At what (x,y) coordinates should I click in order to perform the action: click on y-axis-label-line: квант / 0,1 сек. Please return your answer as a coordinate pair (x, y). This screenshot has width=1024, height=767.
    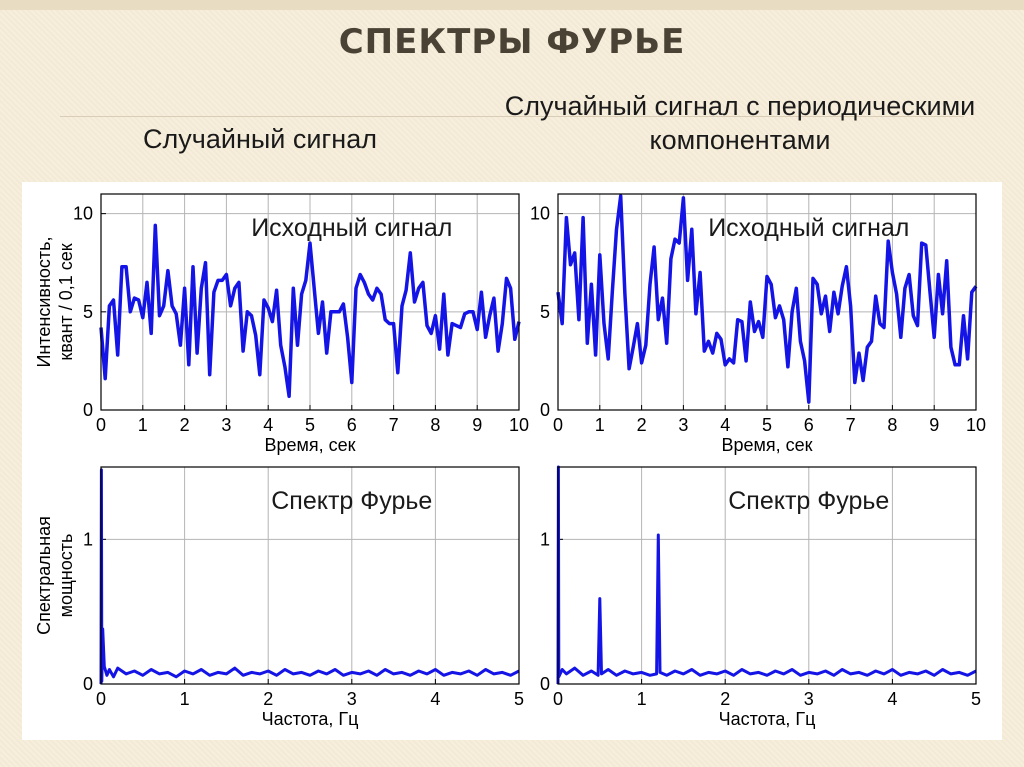
    Looking at the image, I should click on (66, 301).